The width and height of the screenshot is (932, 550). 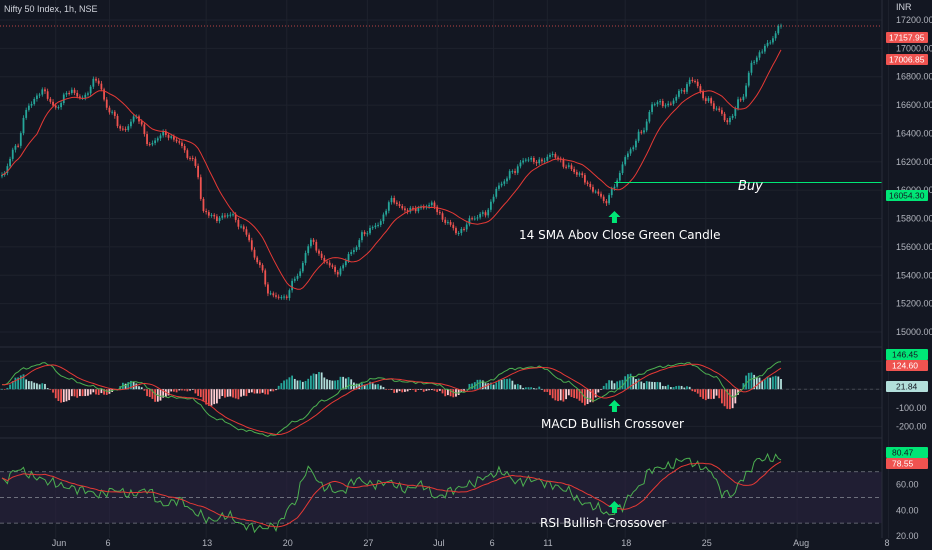 What do you see at coordinates (914, 133) in the screenshot?
I see `price-tick-label: 16400.00` at bounding box center [914, 133].